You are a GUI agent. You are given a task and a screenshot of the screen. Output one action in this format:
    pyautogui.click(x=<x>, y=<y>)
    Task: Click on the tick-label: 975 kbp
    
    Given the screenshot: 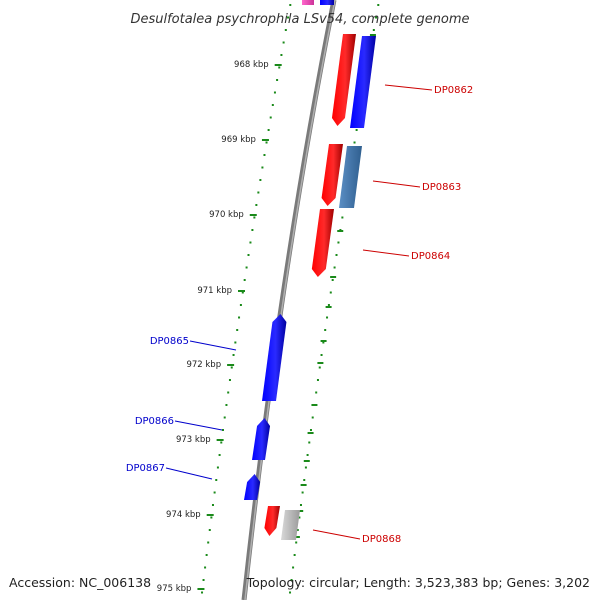 What is the action you would take?
    pyautogui.click(x=174, y=589)
    